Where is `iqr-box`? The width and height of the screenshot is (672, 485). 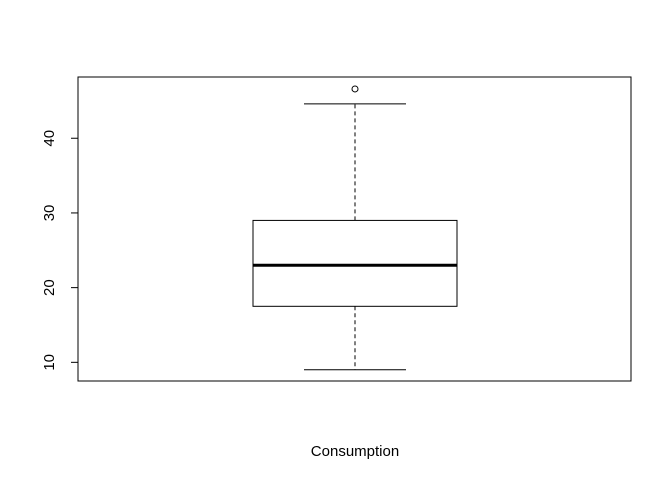 iqr-box is located at coordinates (355, 263).